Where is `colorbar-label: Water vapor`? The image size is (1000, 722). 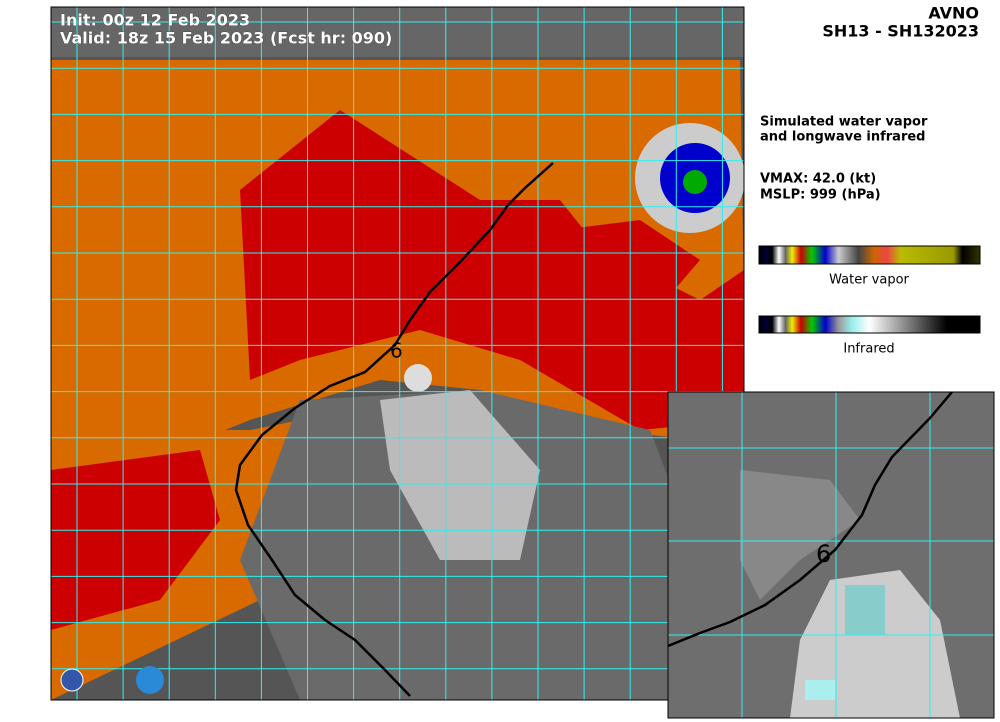
colorbar-label: Water vapor is located at coordinates (869, 280).